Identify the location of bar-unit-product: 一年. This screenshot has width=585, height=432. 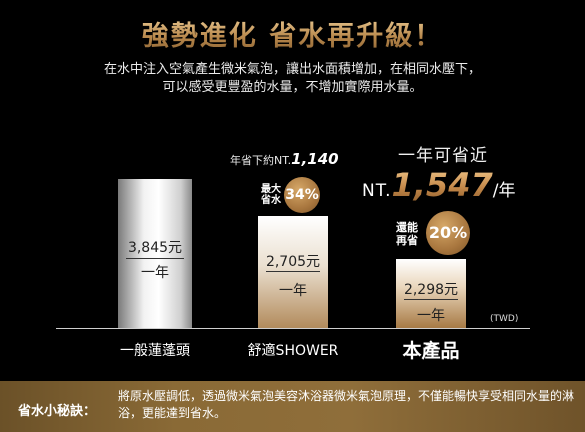
(431, 316).